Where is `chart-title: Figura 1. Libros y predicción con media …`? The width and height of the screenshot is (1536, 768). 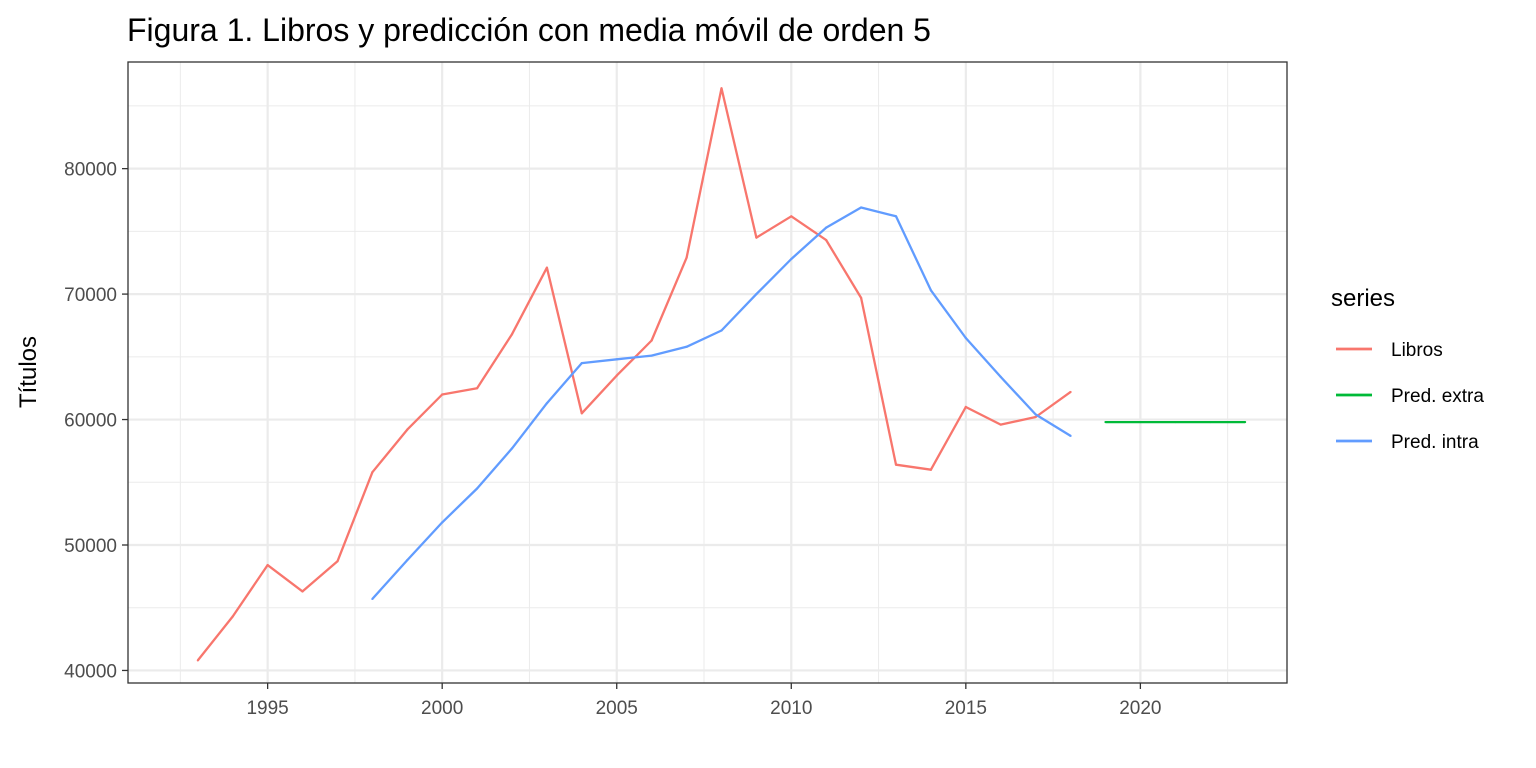 chart-title: Figura 1. Libros y predicción con media … is located at coordinates (529, 30).